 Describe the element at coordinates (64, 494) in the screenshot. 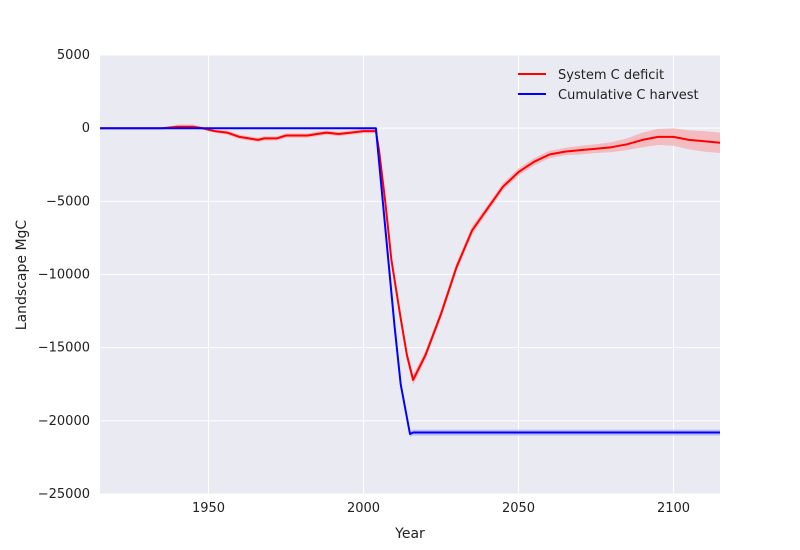

I see `y-tick-label: −25000` at that location.